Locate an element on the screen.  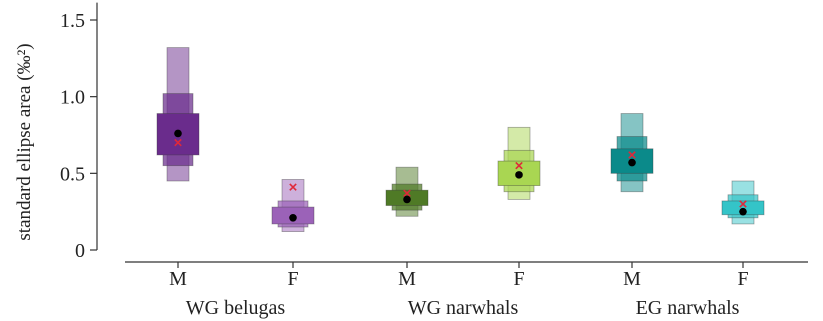
y-axis-label: standard ellipse area (‰²) is located at coordinates (24, 141).